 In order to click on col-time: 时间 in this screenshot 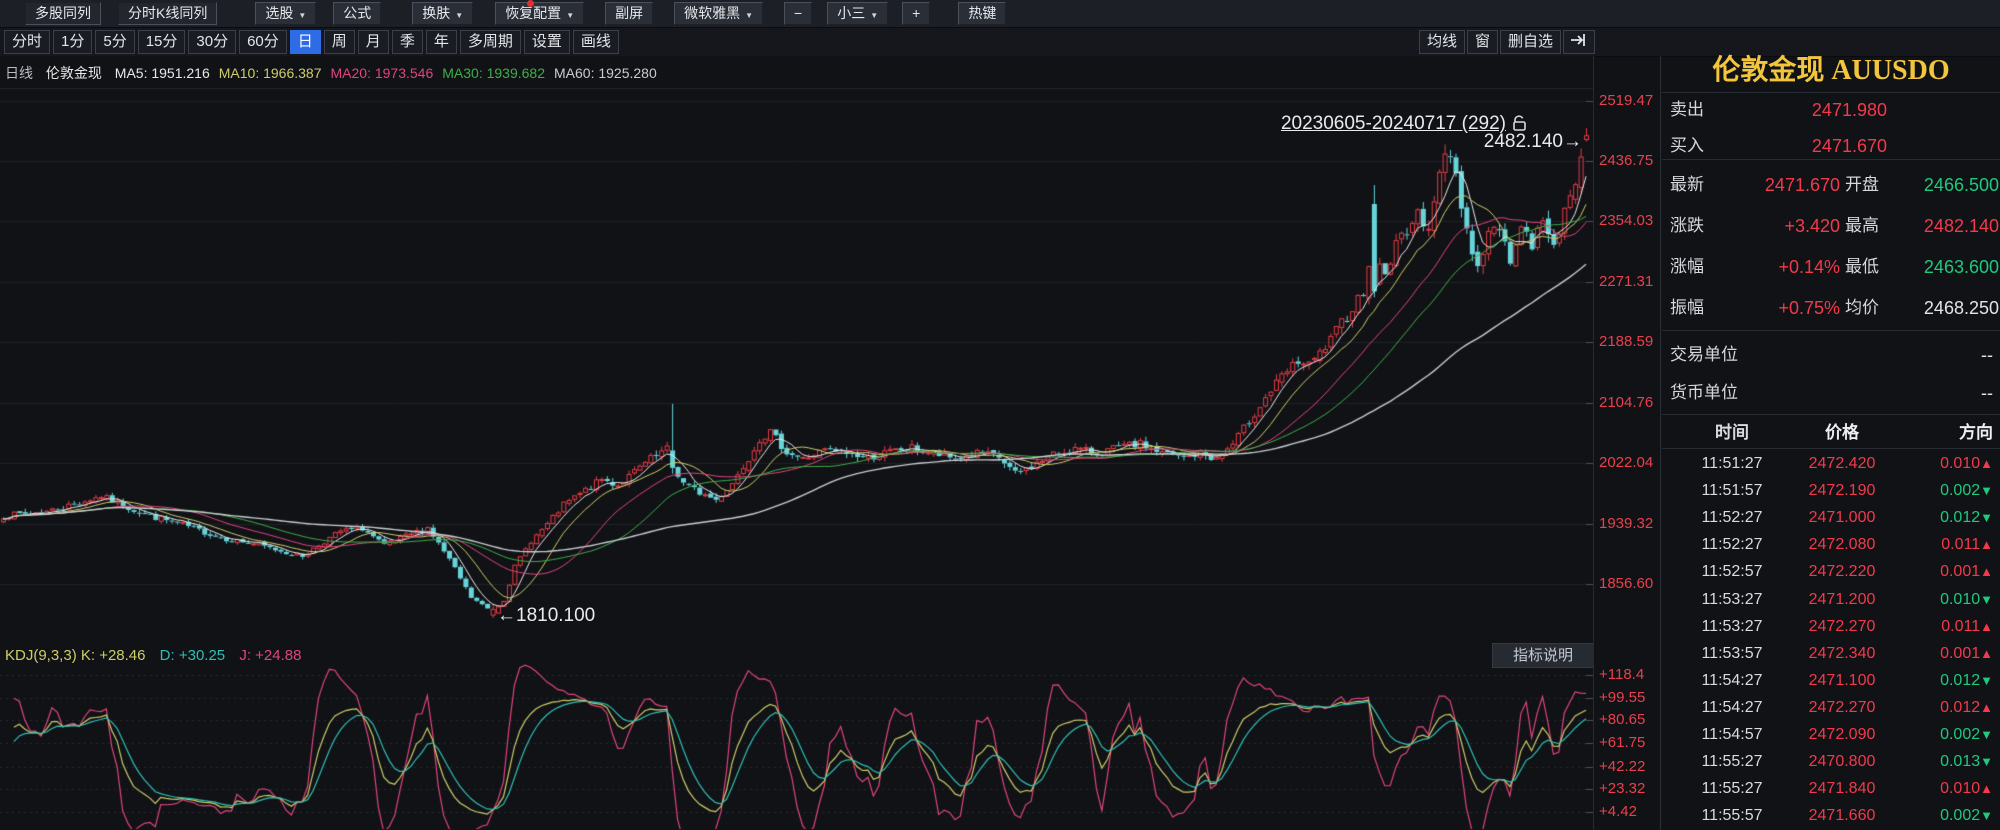, I will do `click(1732, 432)`.